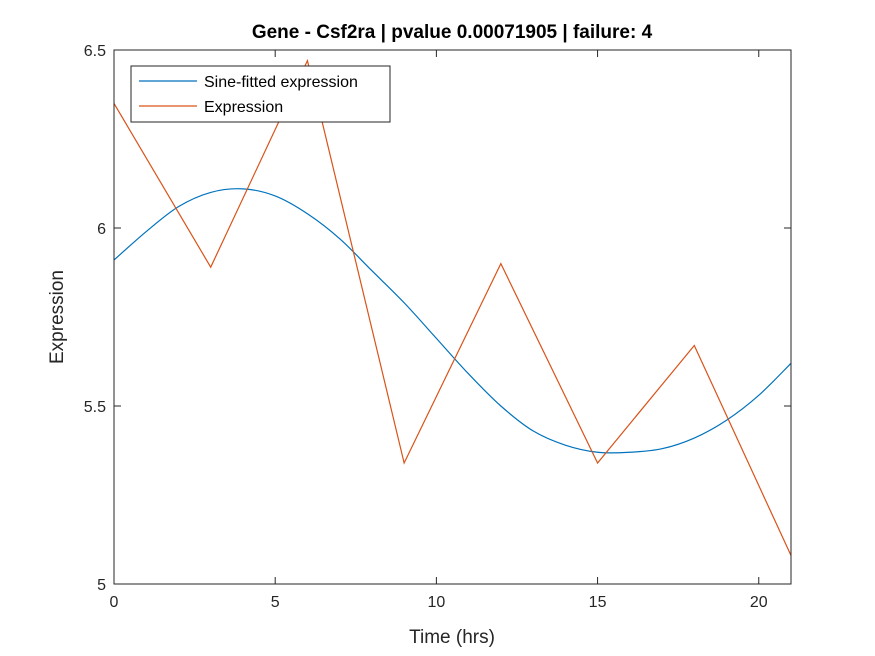 The height and width of the screenshot is (656, 875). I want to click on legend-label-sine-fitted: Sine-fitted expression, so click(281, 82).